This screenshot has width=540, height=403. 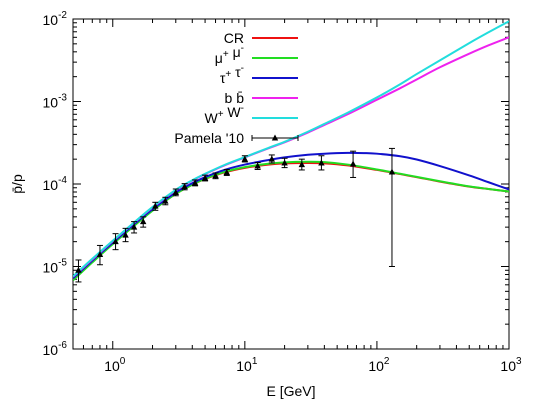 What do you see at coordinates (511, 365) in the screenshot?
I see `x-tick-label: 10³` at bounding box center [511, 365].